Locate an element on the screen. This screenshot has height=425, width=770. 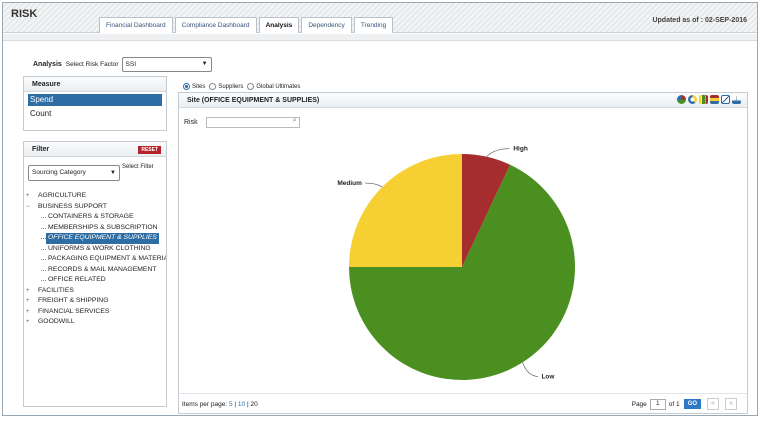
tree-item-label: CONTAINERS & STORAGE is located at coordinates (91, 216).